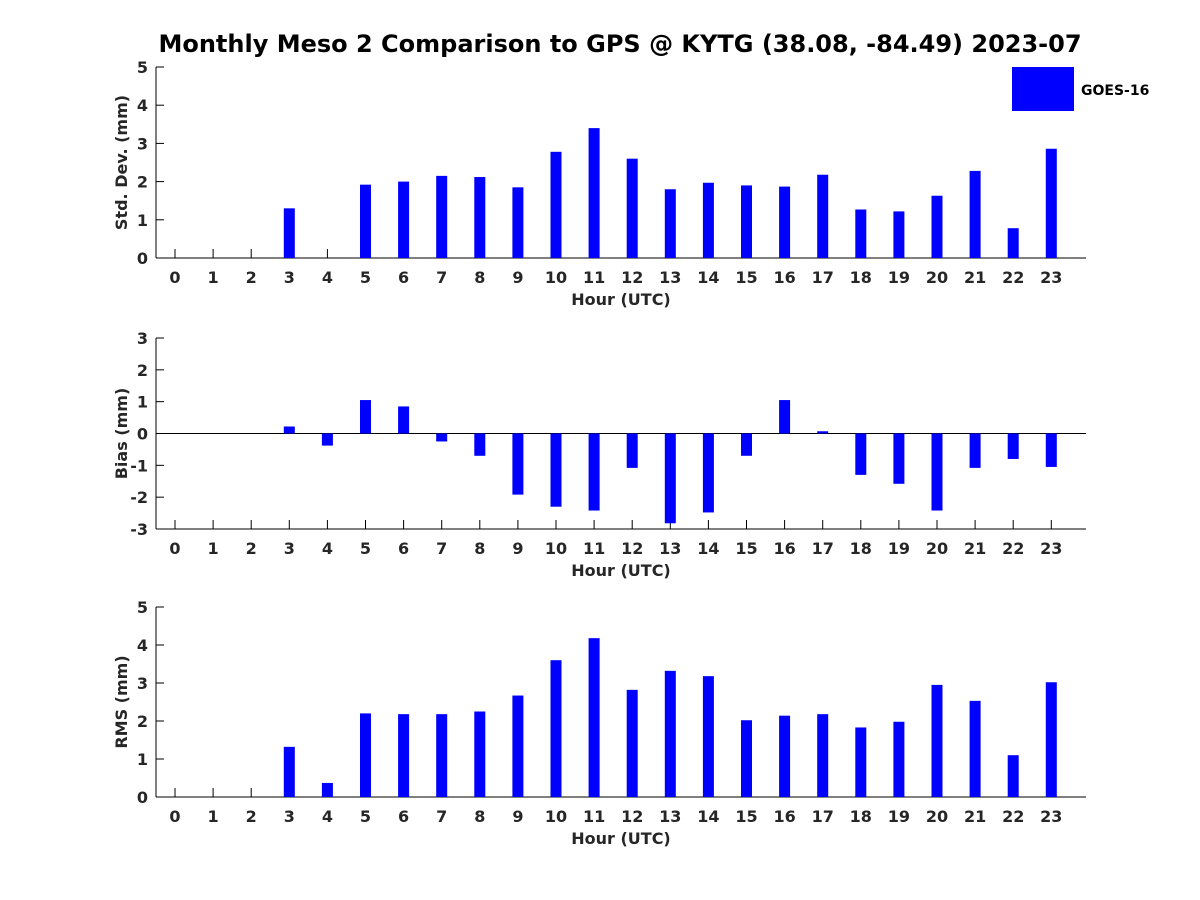 The image size is (1200, 900). What do you see at coordinates (365, 277) in the screenshot?
I see `x-tick-label: 5` at bounding box center [365, 277].